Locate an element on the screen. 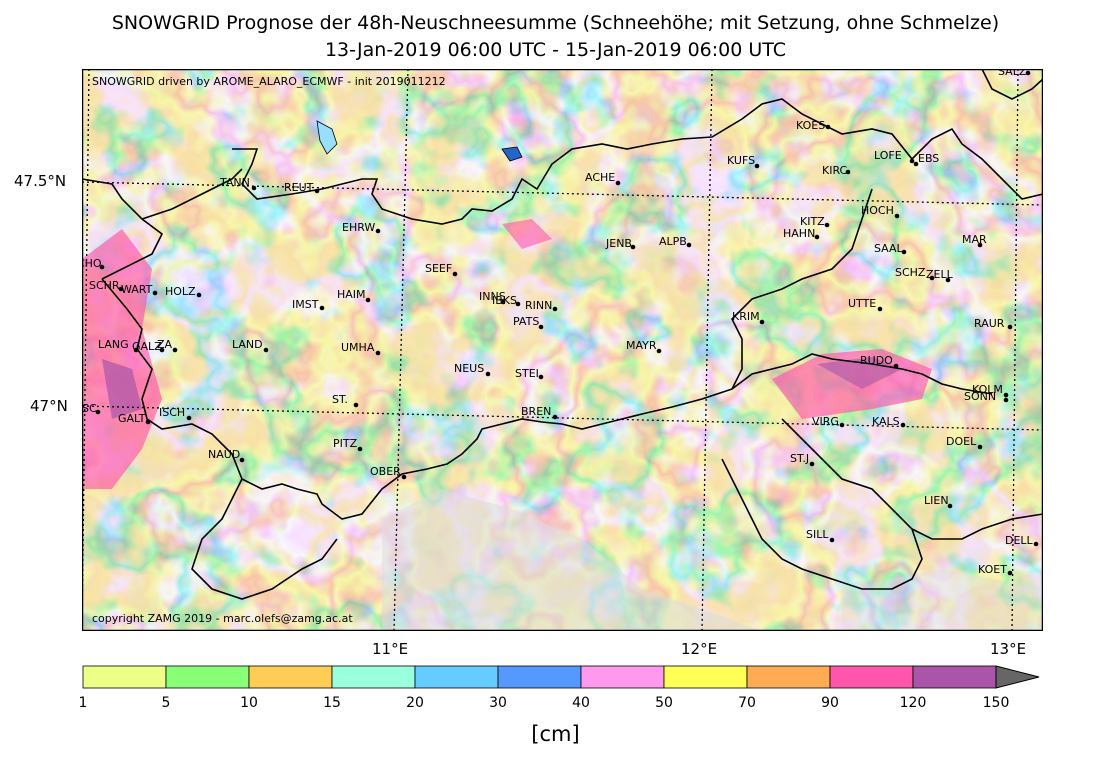  station-label: PITZ is located at coordinates (345, 443).